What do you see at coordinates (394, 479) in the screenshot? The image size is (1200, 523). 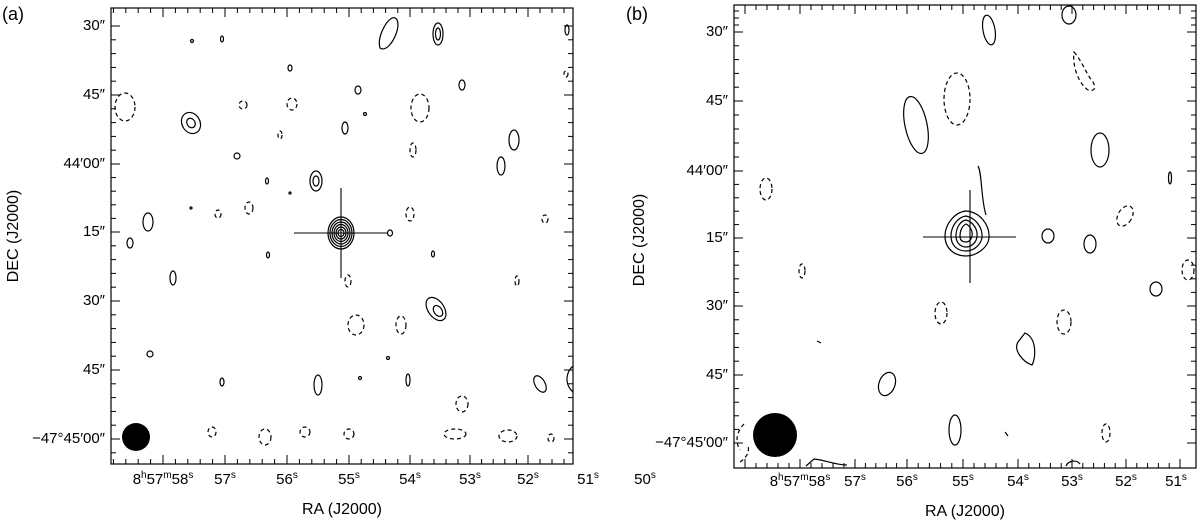 I see `ra-axis-labels-a: 8h57m58s 57s 56s 55s 54s 53s 52s 51s 50s` at bounding box center [394, 479].